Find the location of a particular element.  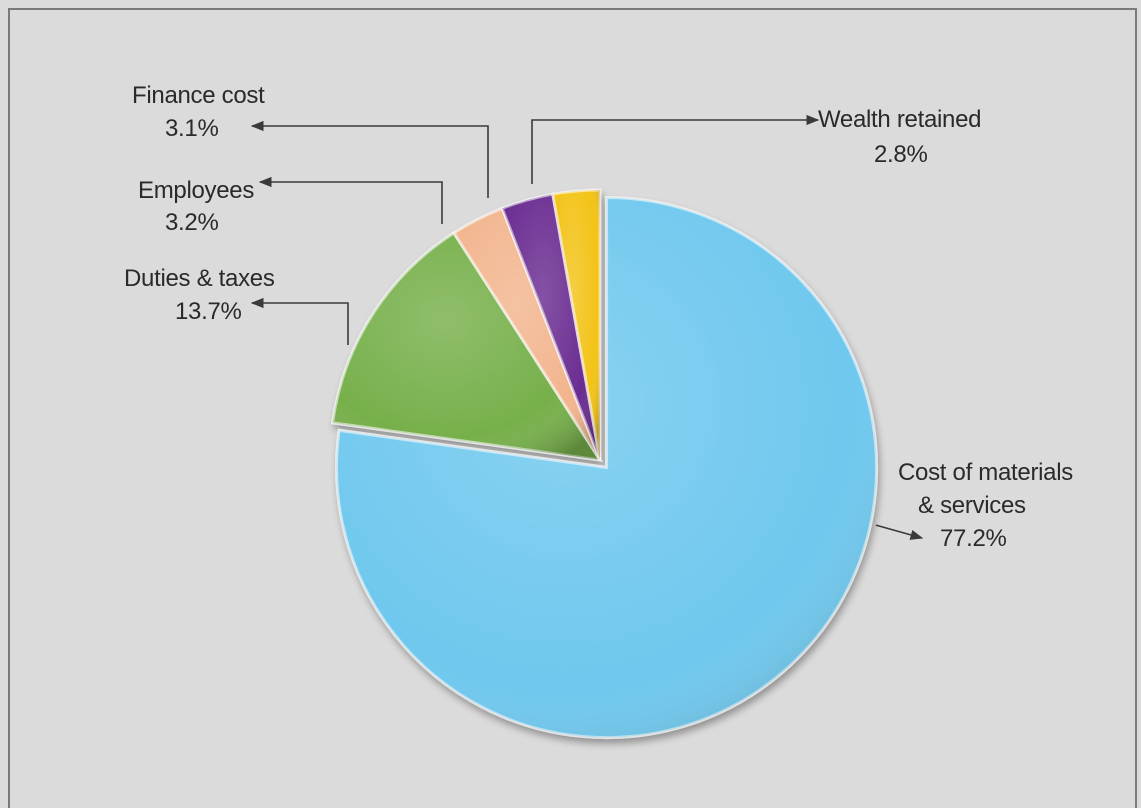

pie-slice-shading-wealth-retained is located at coordinates (576, 325).